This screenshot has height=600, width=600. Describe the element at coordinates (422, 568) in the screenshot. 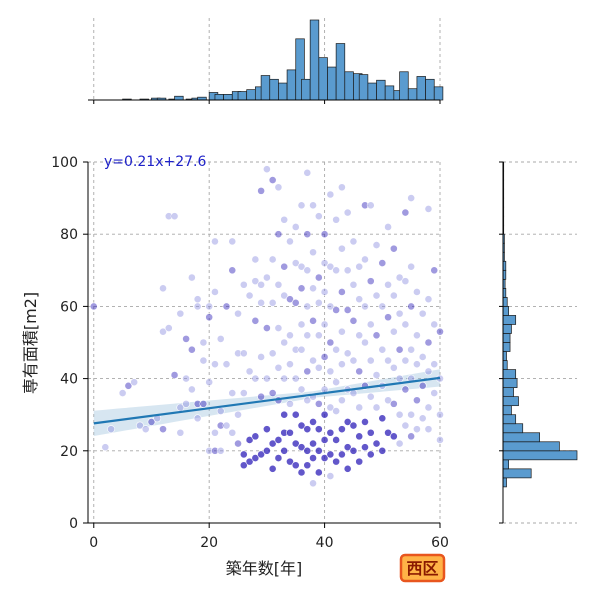

I see `district-badge: 西区` at that location.